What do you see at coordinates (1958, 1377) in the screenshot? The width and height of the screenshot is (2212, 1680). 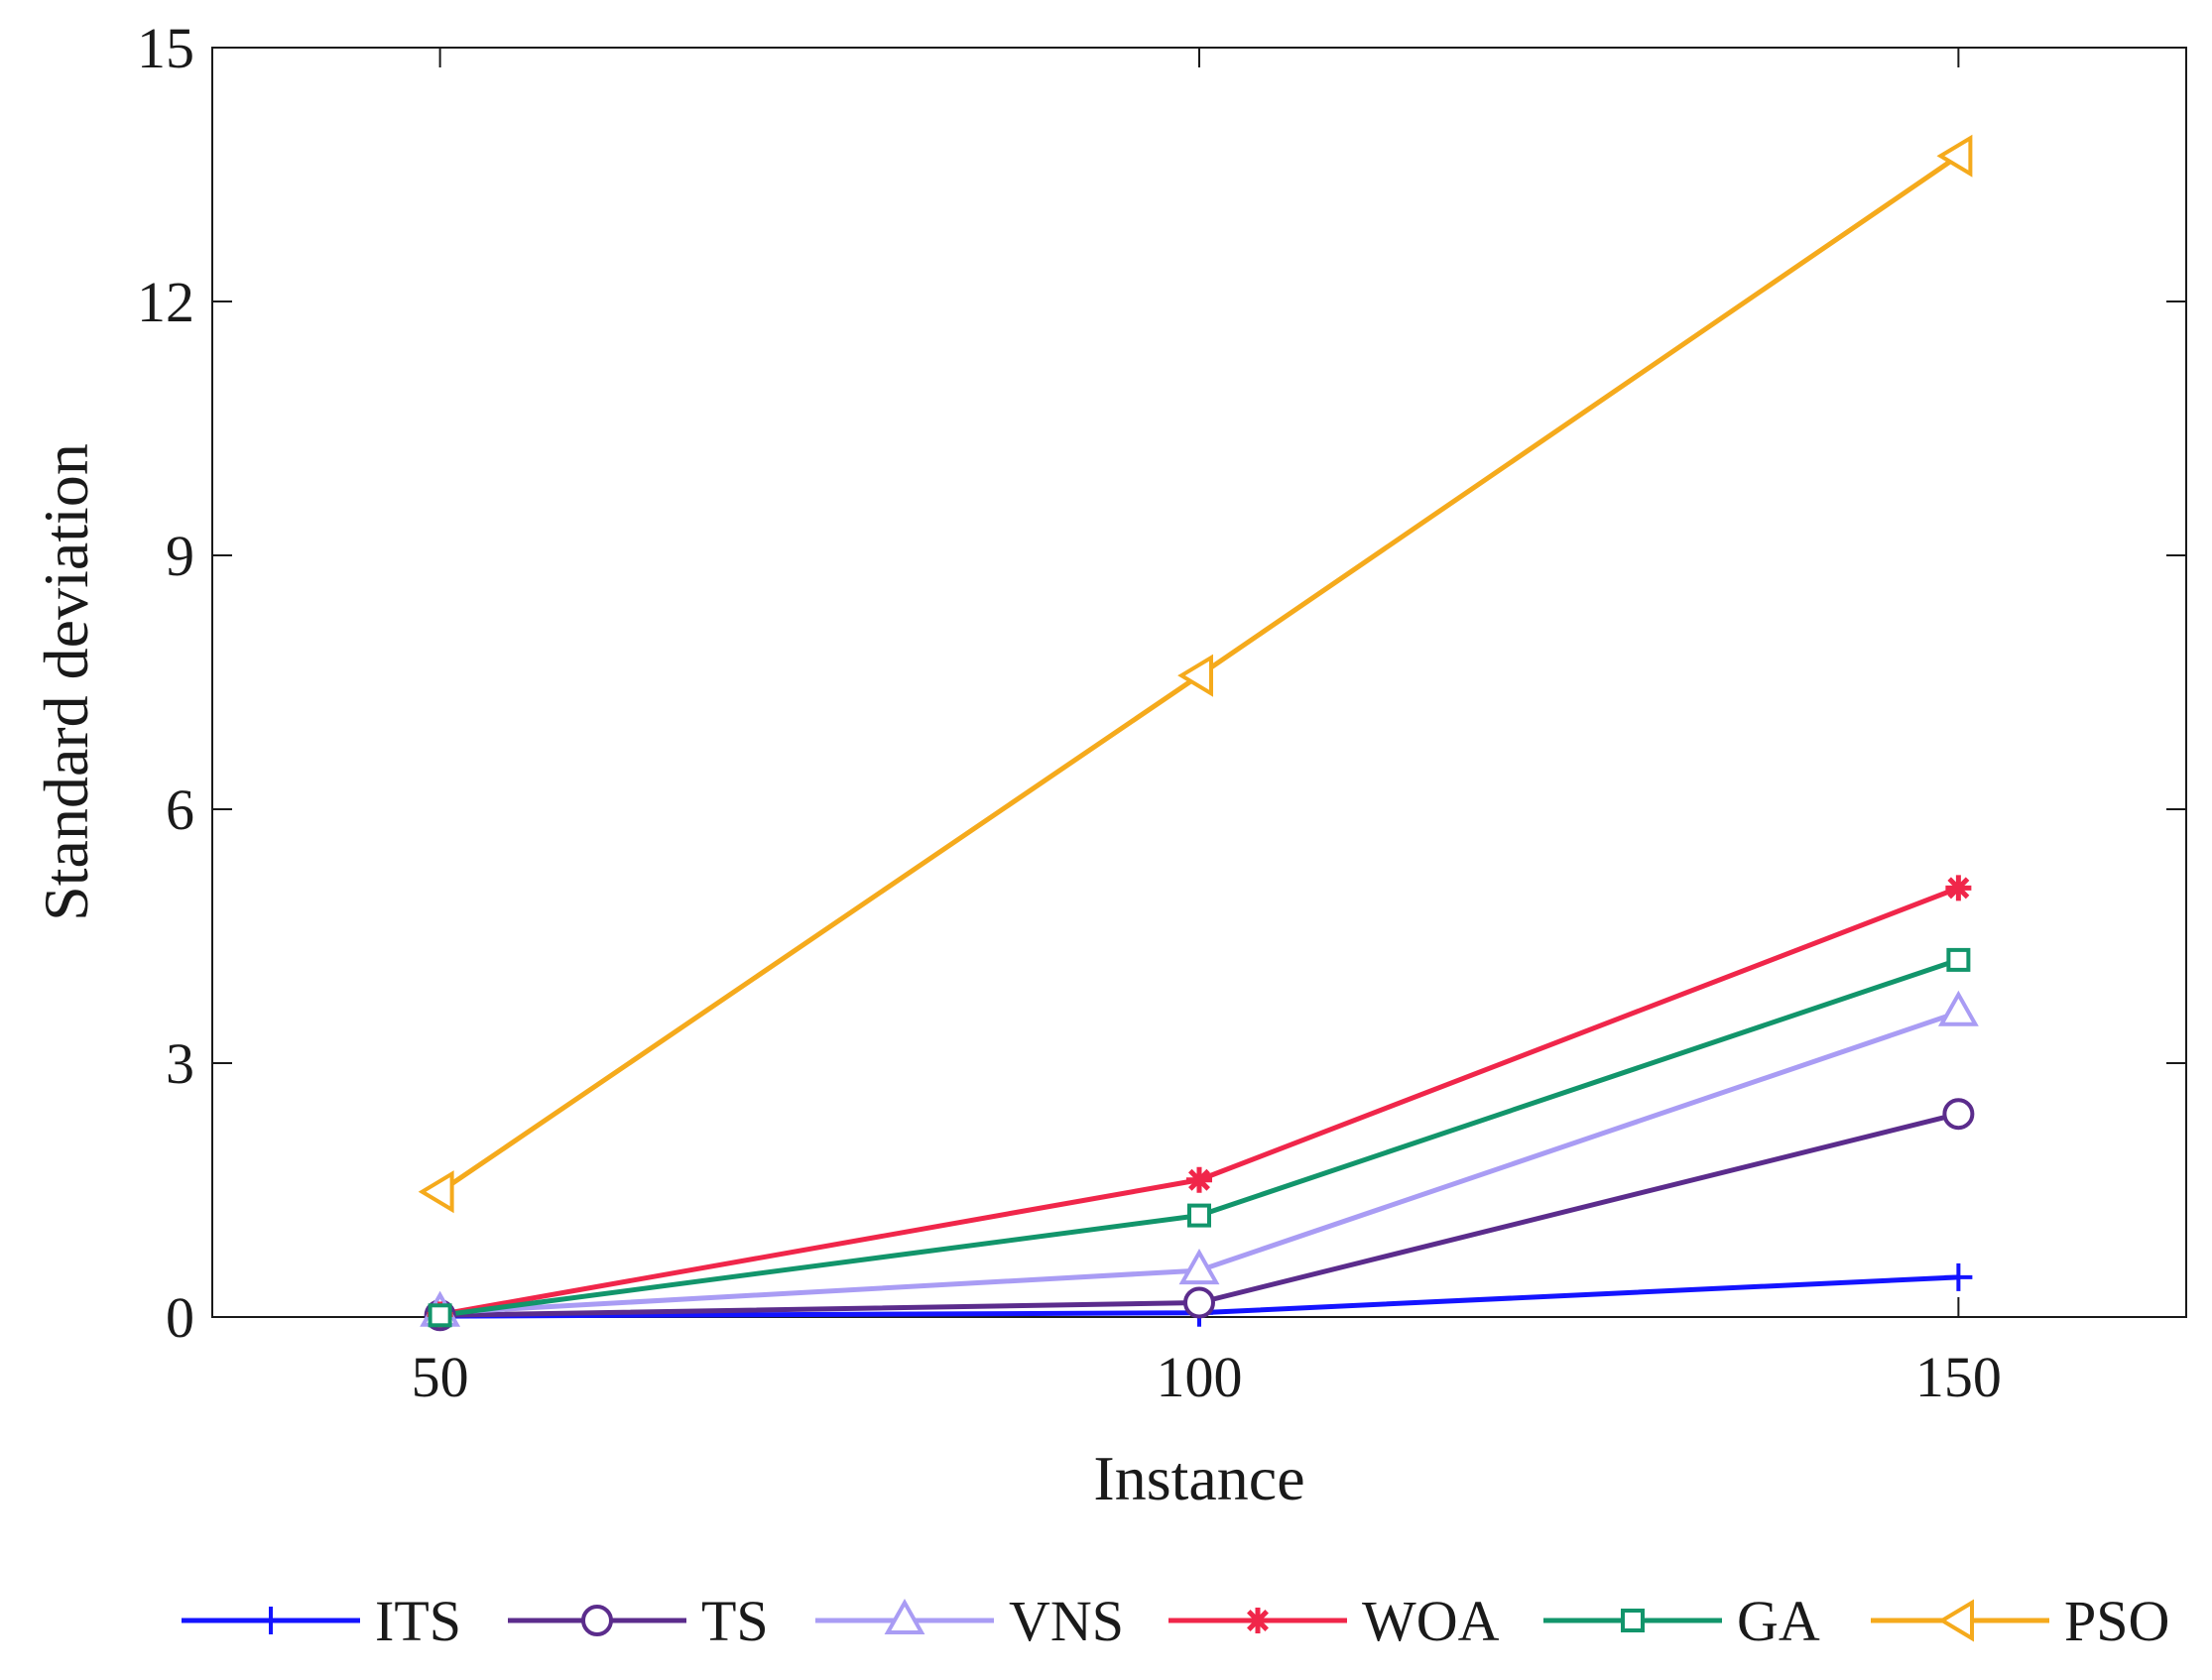 I see `x-tick-label: 150` at bounding box center [1958, 1377].